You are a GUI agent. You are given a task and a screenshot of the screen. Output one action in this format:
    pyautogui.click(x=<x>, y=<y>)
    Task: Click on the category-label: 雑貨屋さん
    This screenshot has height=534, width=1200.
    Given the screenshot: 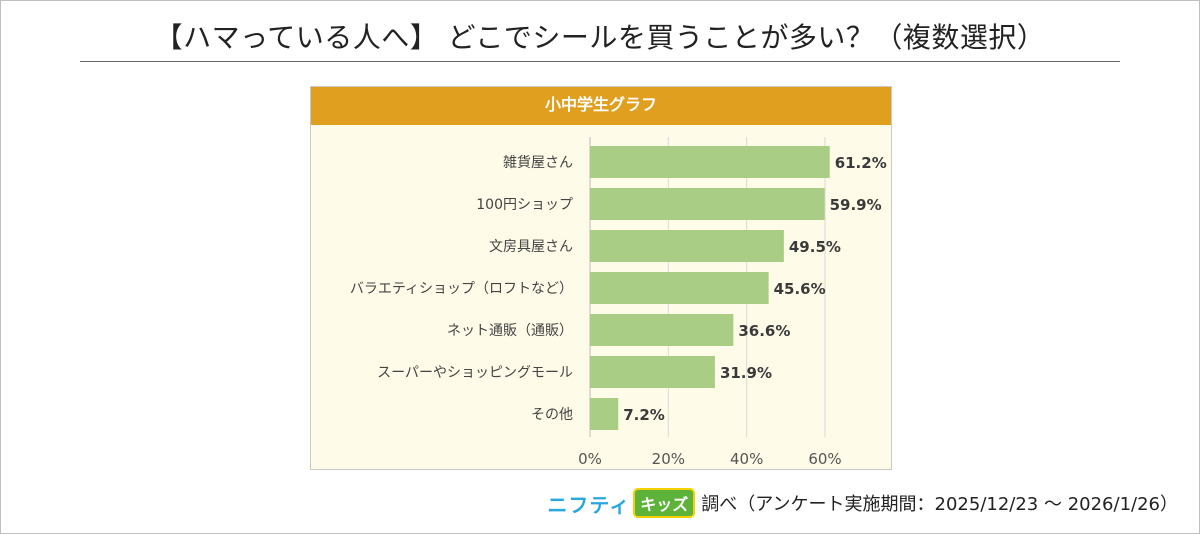 What is the action you would take?
    pyautogui.click(x=538, y=162)
    